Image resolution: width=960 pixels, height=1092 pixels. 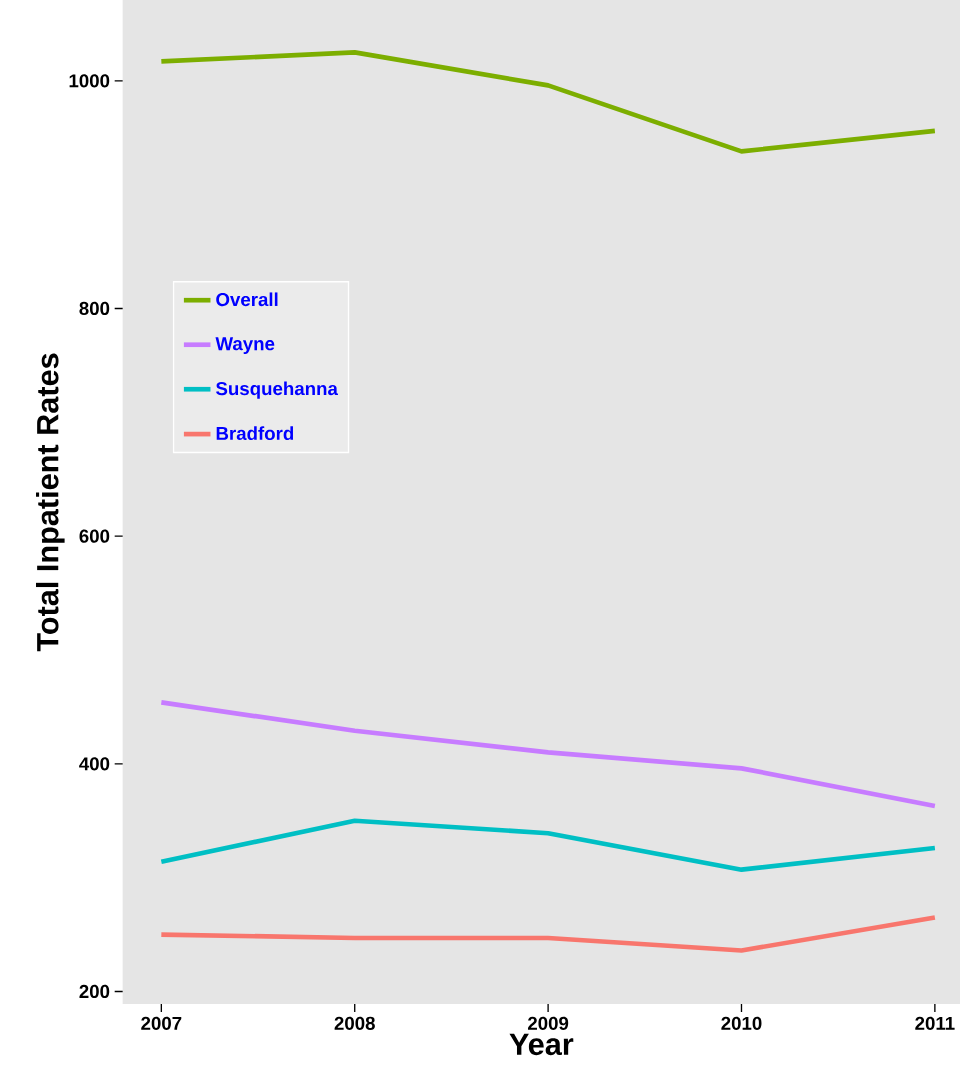 What do you see at coordinates (89, 81) in the screenshot?
I see `y-tick-label: 1000` at bounding box center [89, 81].